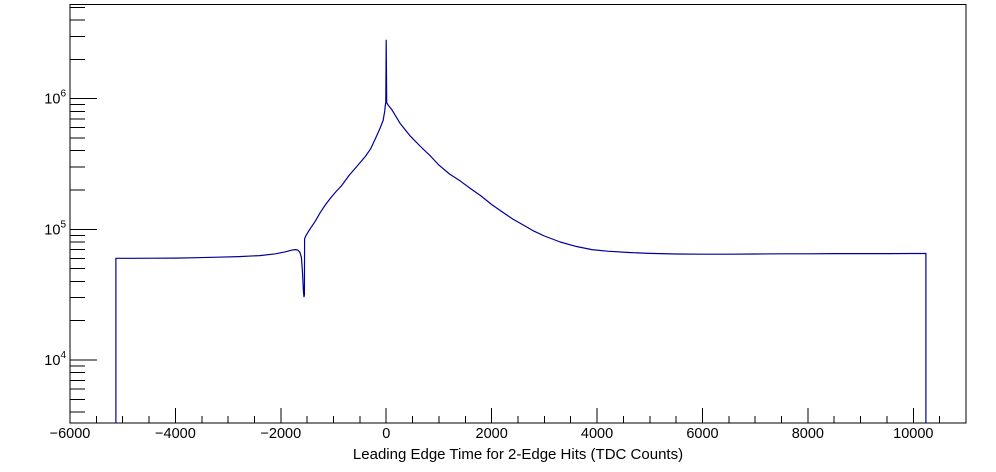 The height and width of the screenshot is (472, 996). Describe the element at coordinates (175, 434) in the screenshot. I see `x-tick-label: −4000` at that location.